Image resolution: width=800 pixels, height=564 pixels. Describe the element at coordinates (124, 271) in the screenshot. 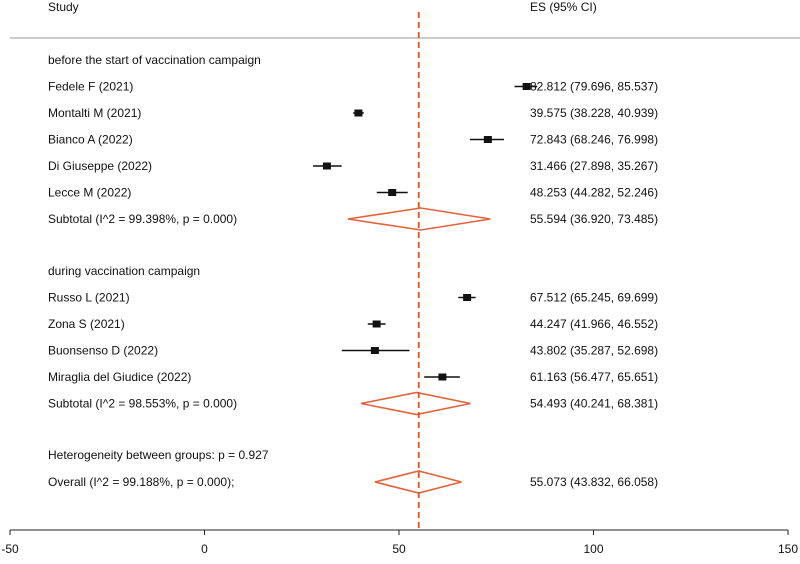

I see `group-title: during vaccination campaign` at that location.